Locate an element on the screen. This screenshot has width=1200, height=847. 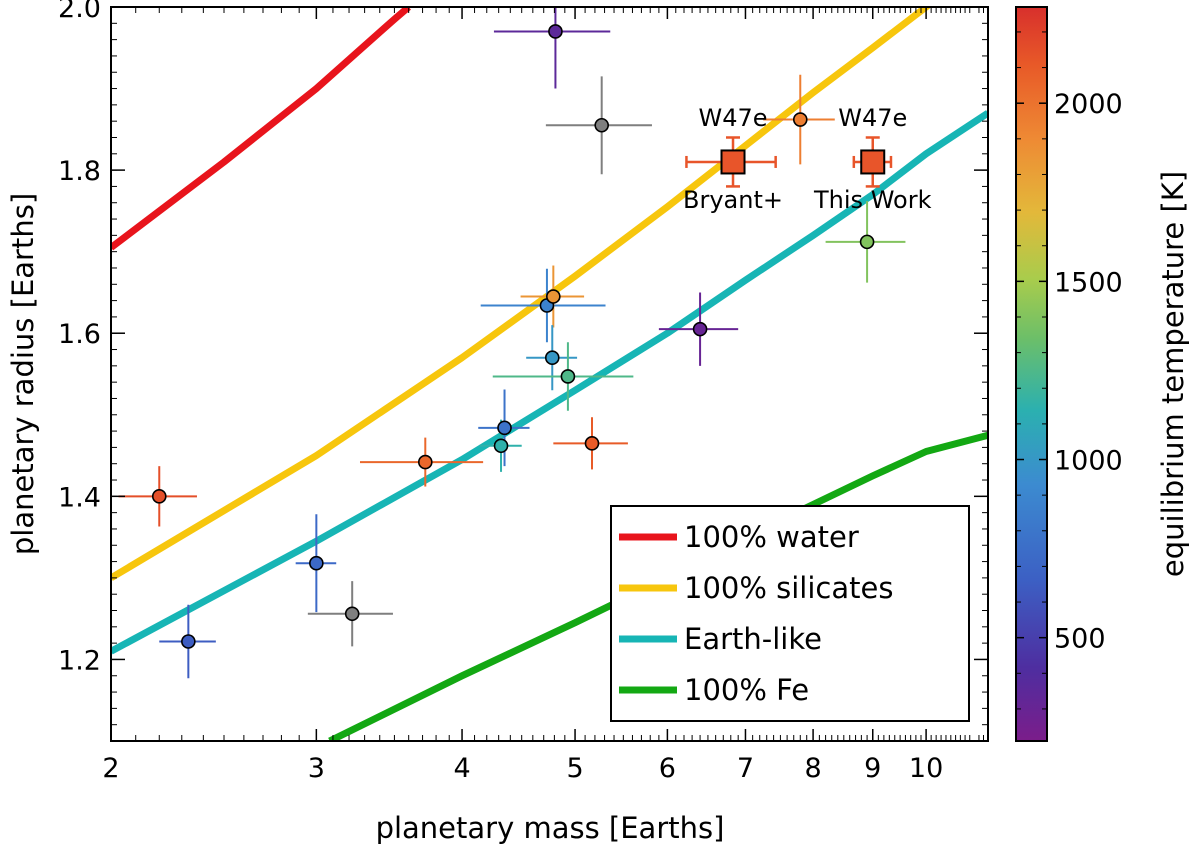
x-tick-label: 2 is located at coordinates (110, 768).